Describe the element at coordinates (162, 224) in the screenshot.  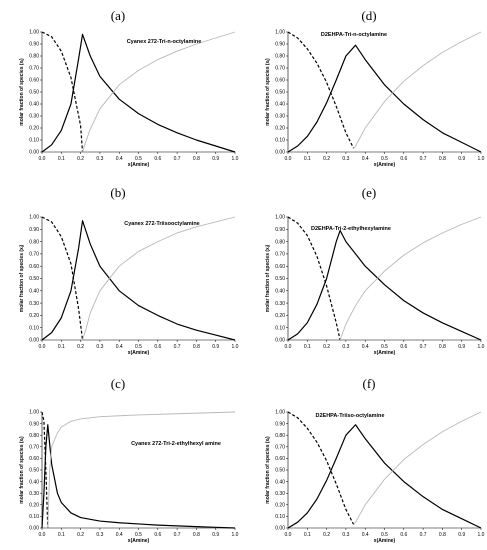
I see `chart-title: Cyanex 272-Triisooctylamine` at that location.